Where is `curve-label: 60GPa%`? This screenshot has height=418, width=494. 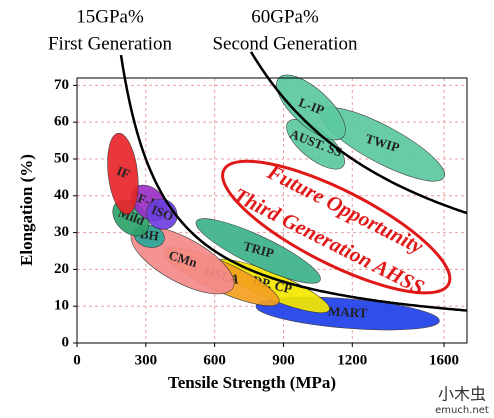 curve-label: 60GPa% is located at coordinates (285, 16).